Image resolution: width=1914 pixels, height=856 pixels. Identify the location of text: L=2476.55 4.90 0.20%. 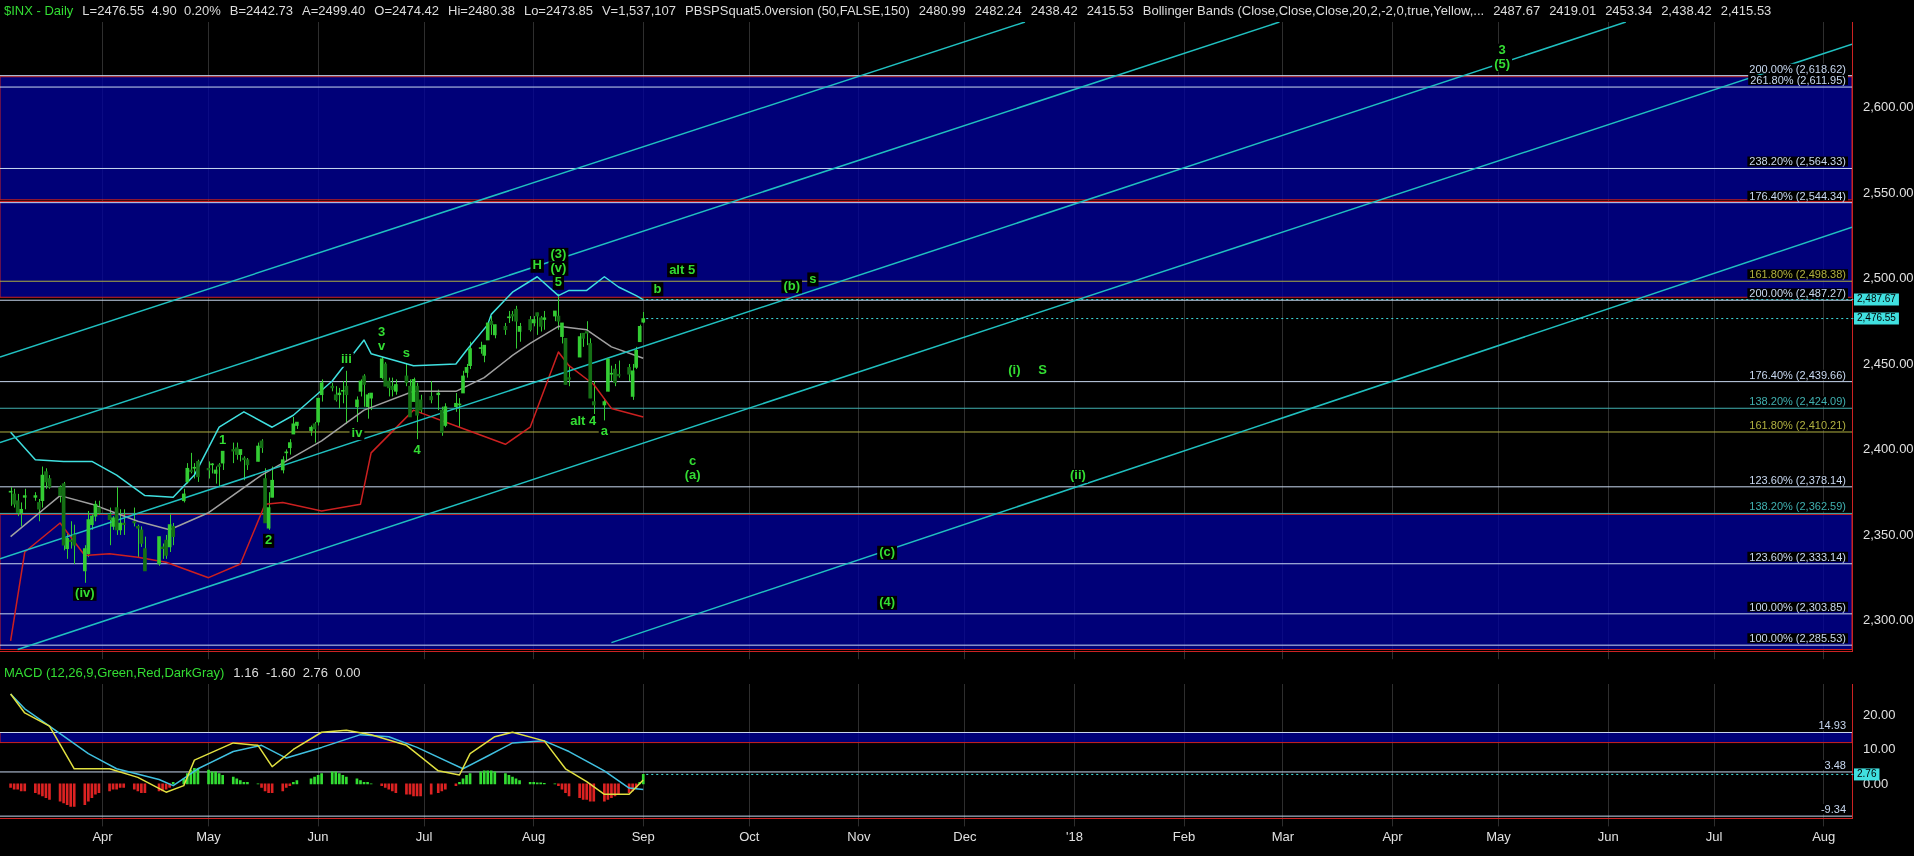
(151, 10).